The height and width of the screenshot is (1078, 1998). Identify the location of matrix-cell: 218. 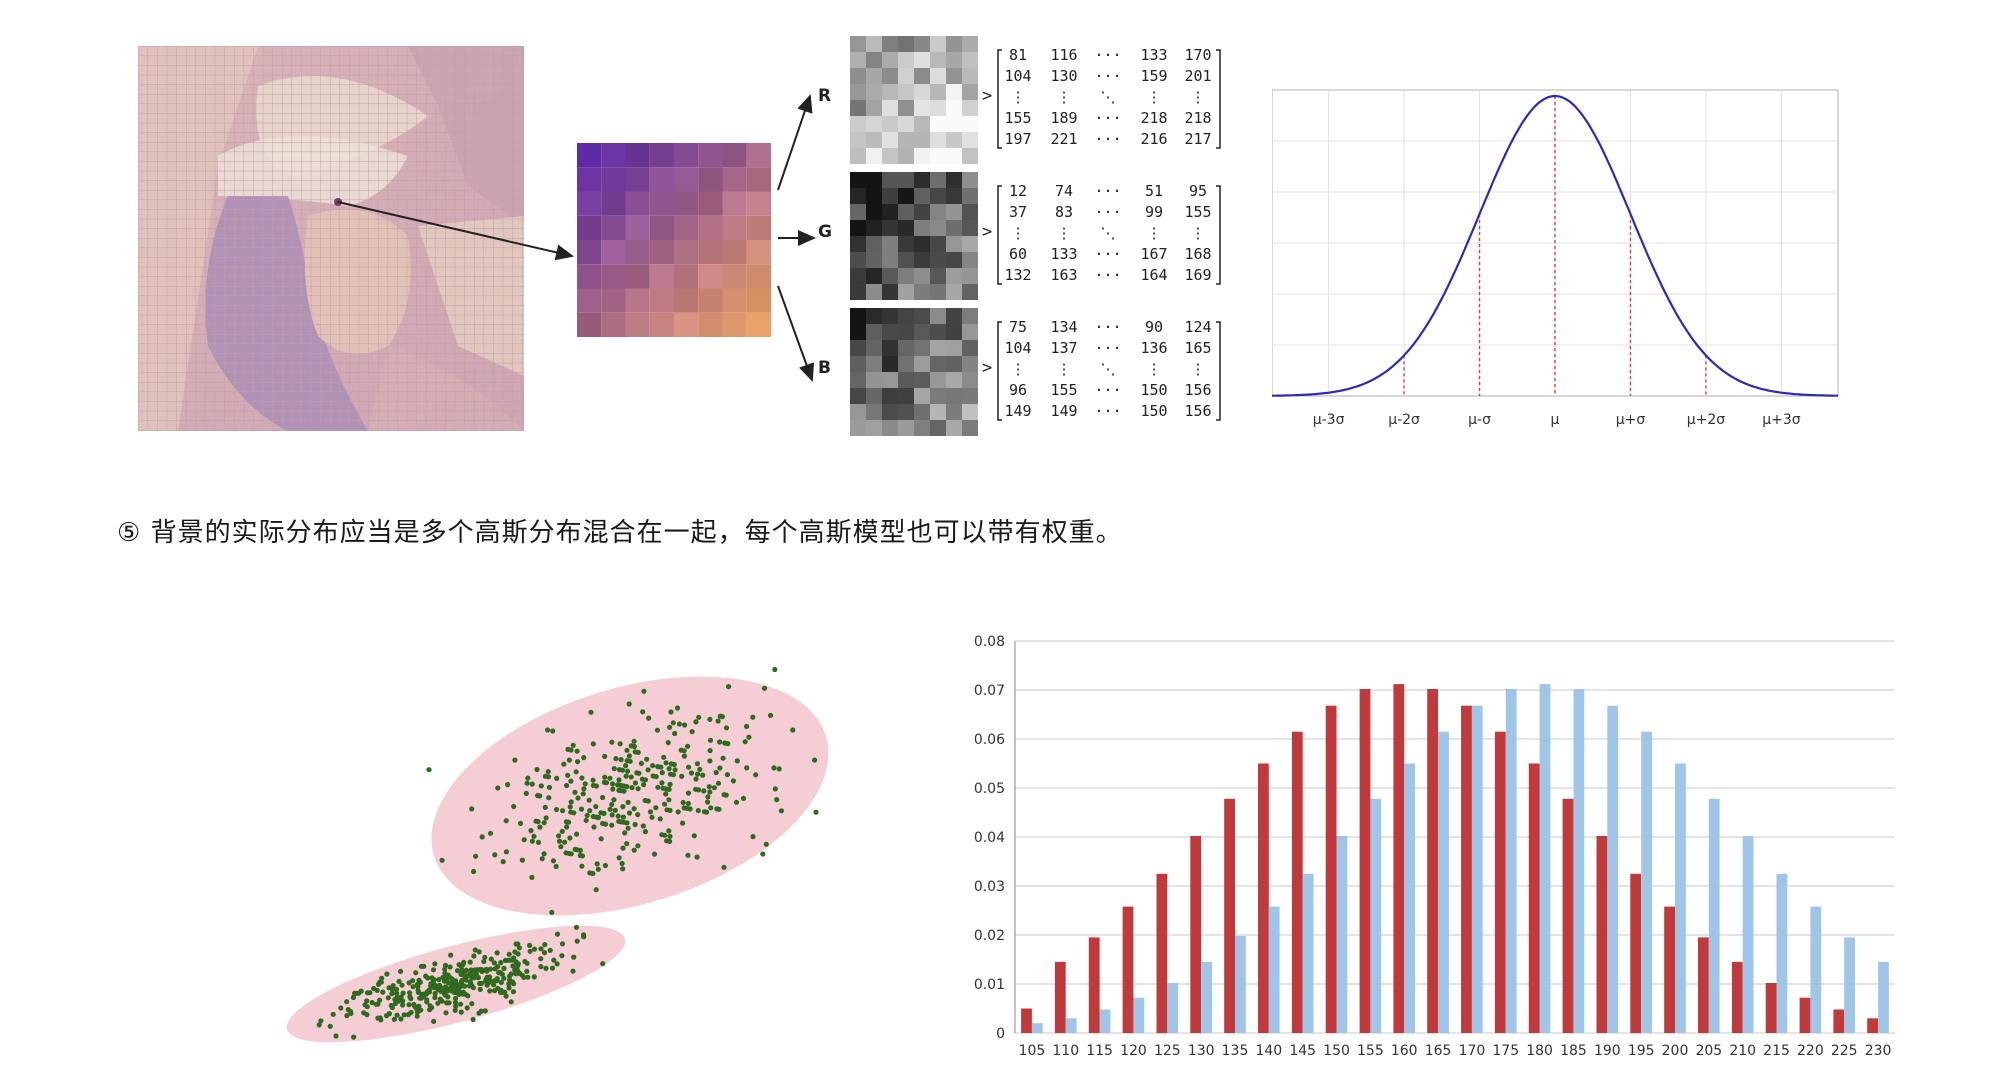
(1197, 118).